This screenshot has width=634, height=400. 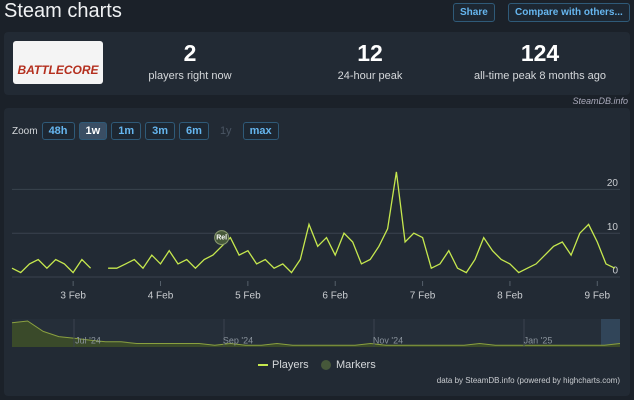 I want to click on marker, so click(x=222, y=238).